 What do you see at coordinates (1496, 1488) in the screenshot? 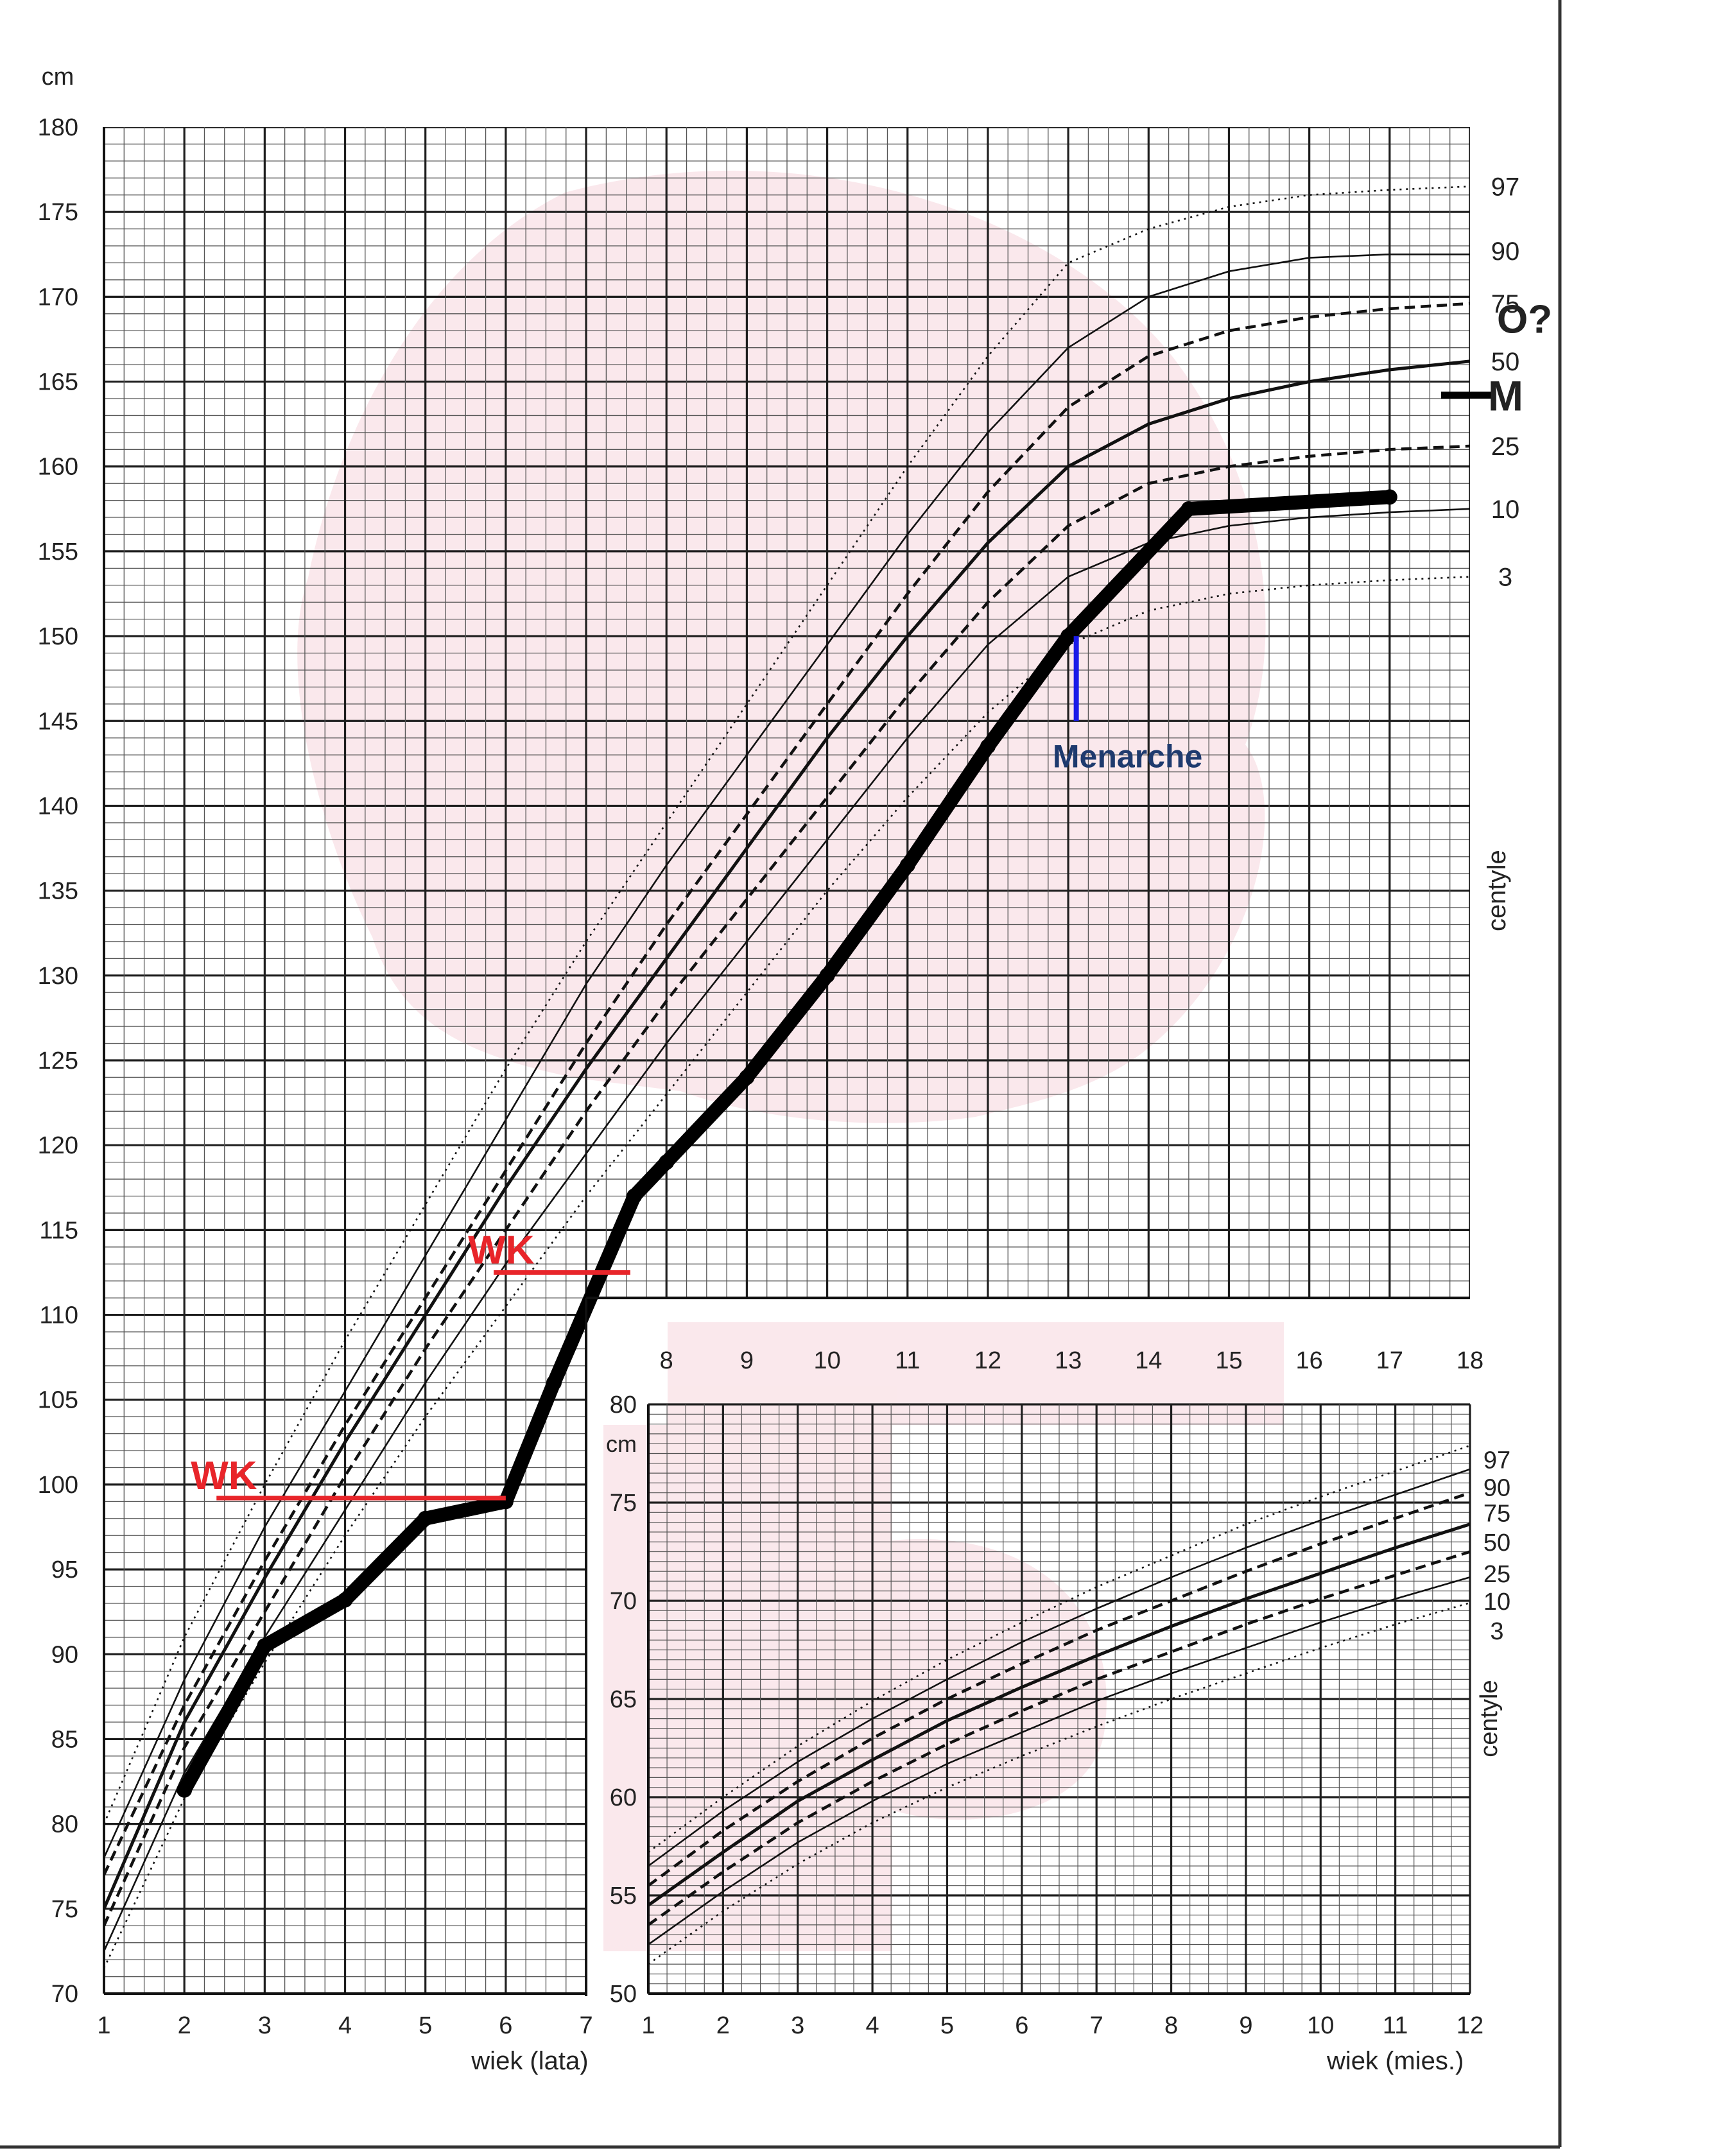
I see `inset-centile-label: 90` at bounding box center [1496, 1488].